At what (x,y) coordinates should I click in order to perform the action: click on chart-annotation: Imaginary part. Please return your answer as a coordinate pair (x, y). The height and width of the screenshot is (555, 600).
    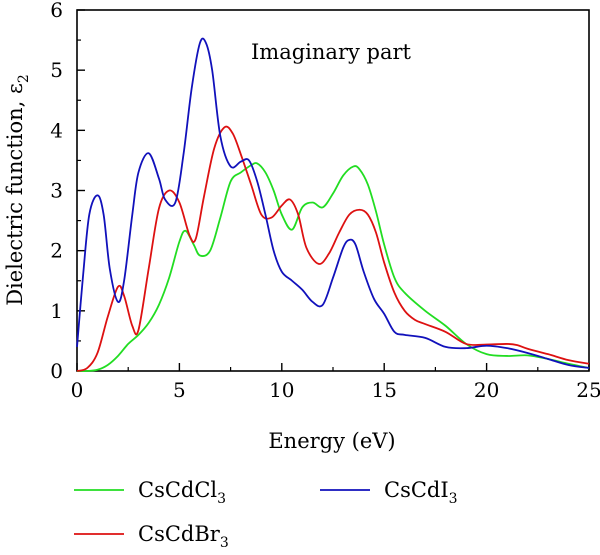
    Looking at the image, I should click on (331, 52).